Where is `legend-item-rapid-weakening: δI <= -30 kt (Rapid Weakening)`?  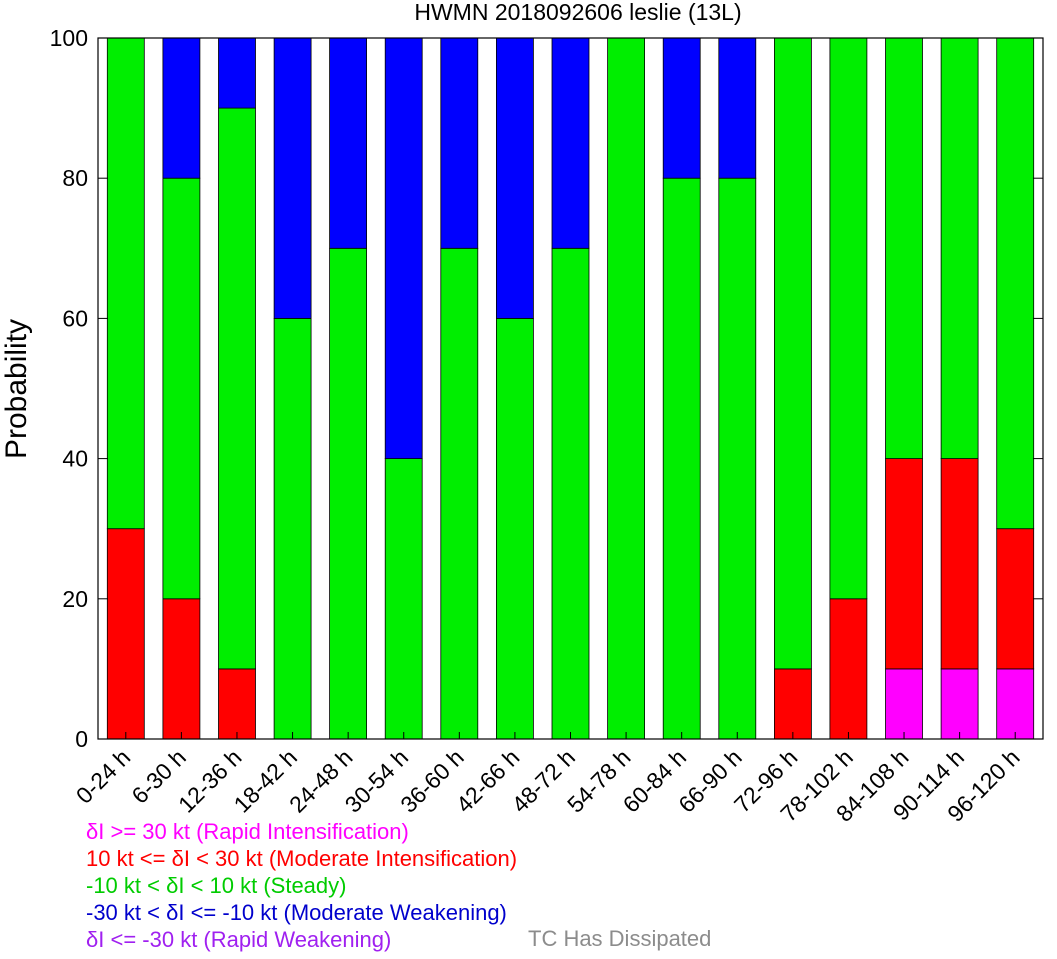 legend-item-rapid-weakening: δI <= -30 kt (Rapid Weakening) is located at coordinates (239, 939).